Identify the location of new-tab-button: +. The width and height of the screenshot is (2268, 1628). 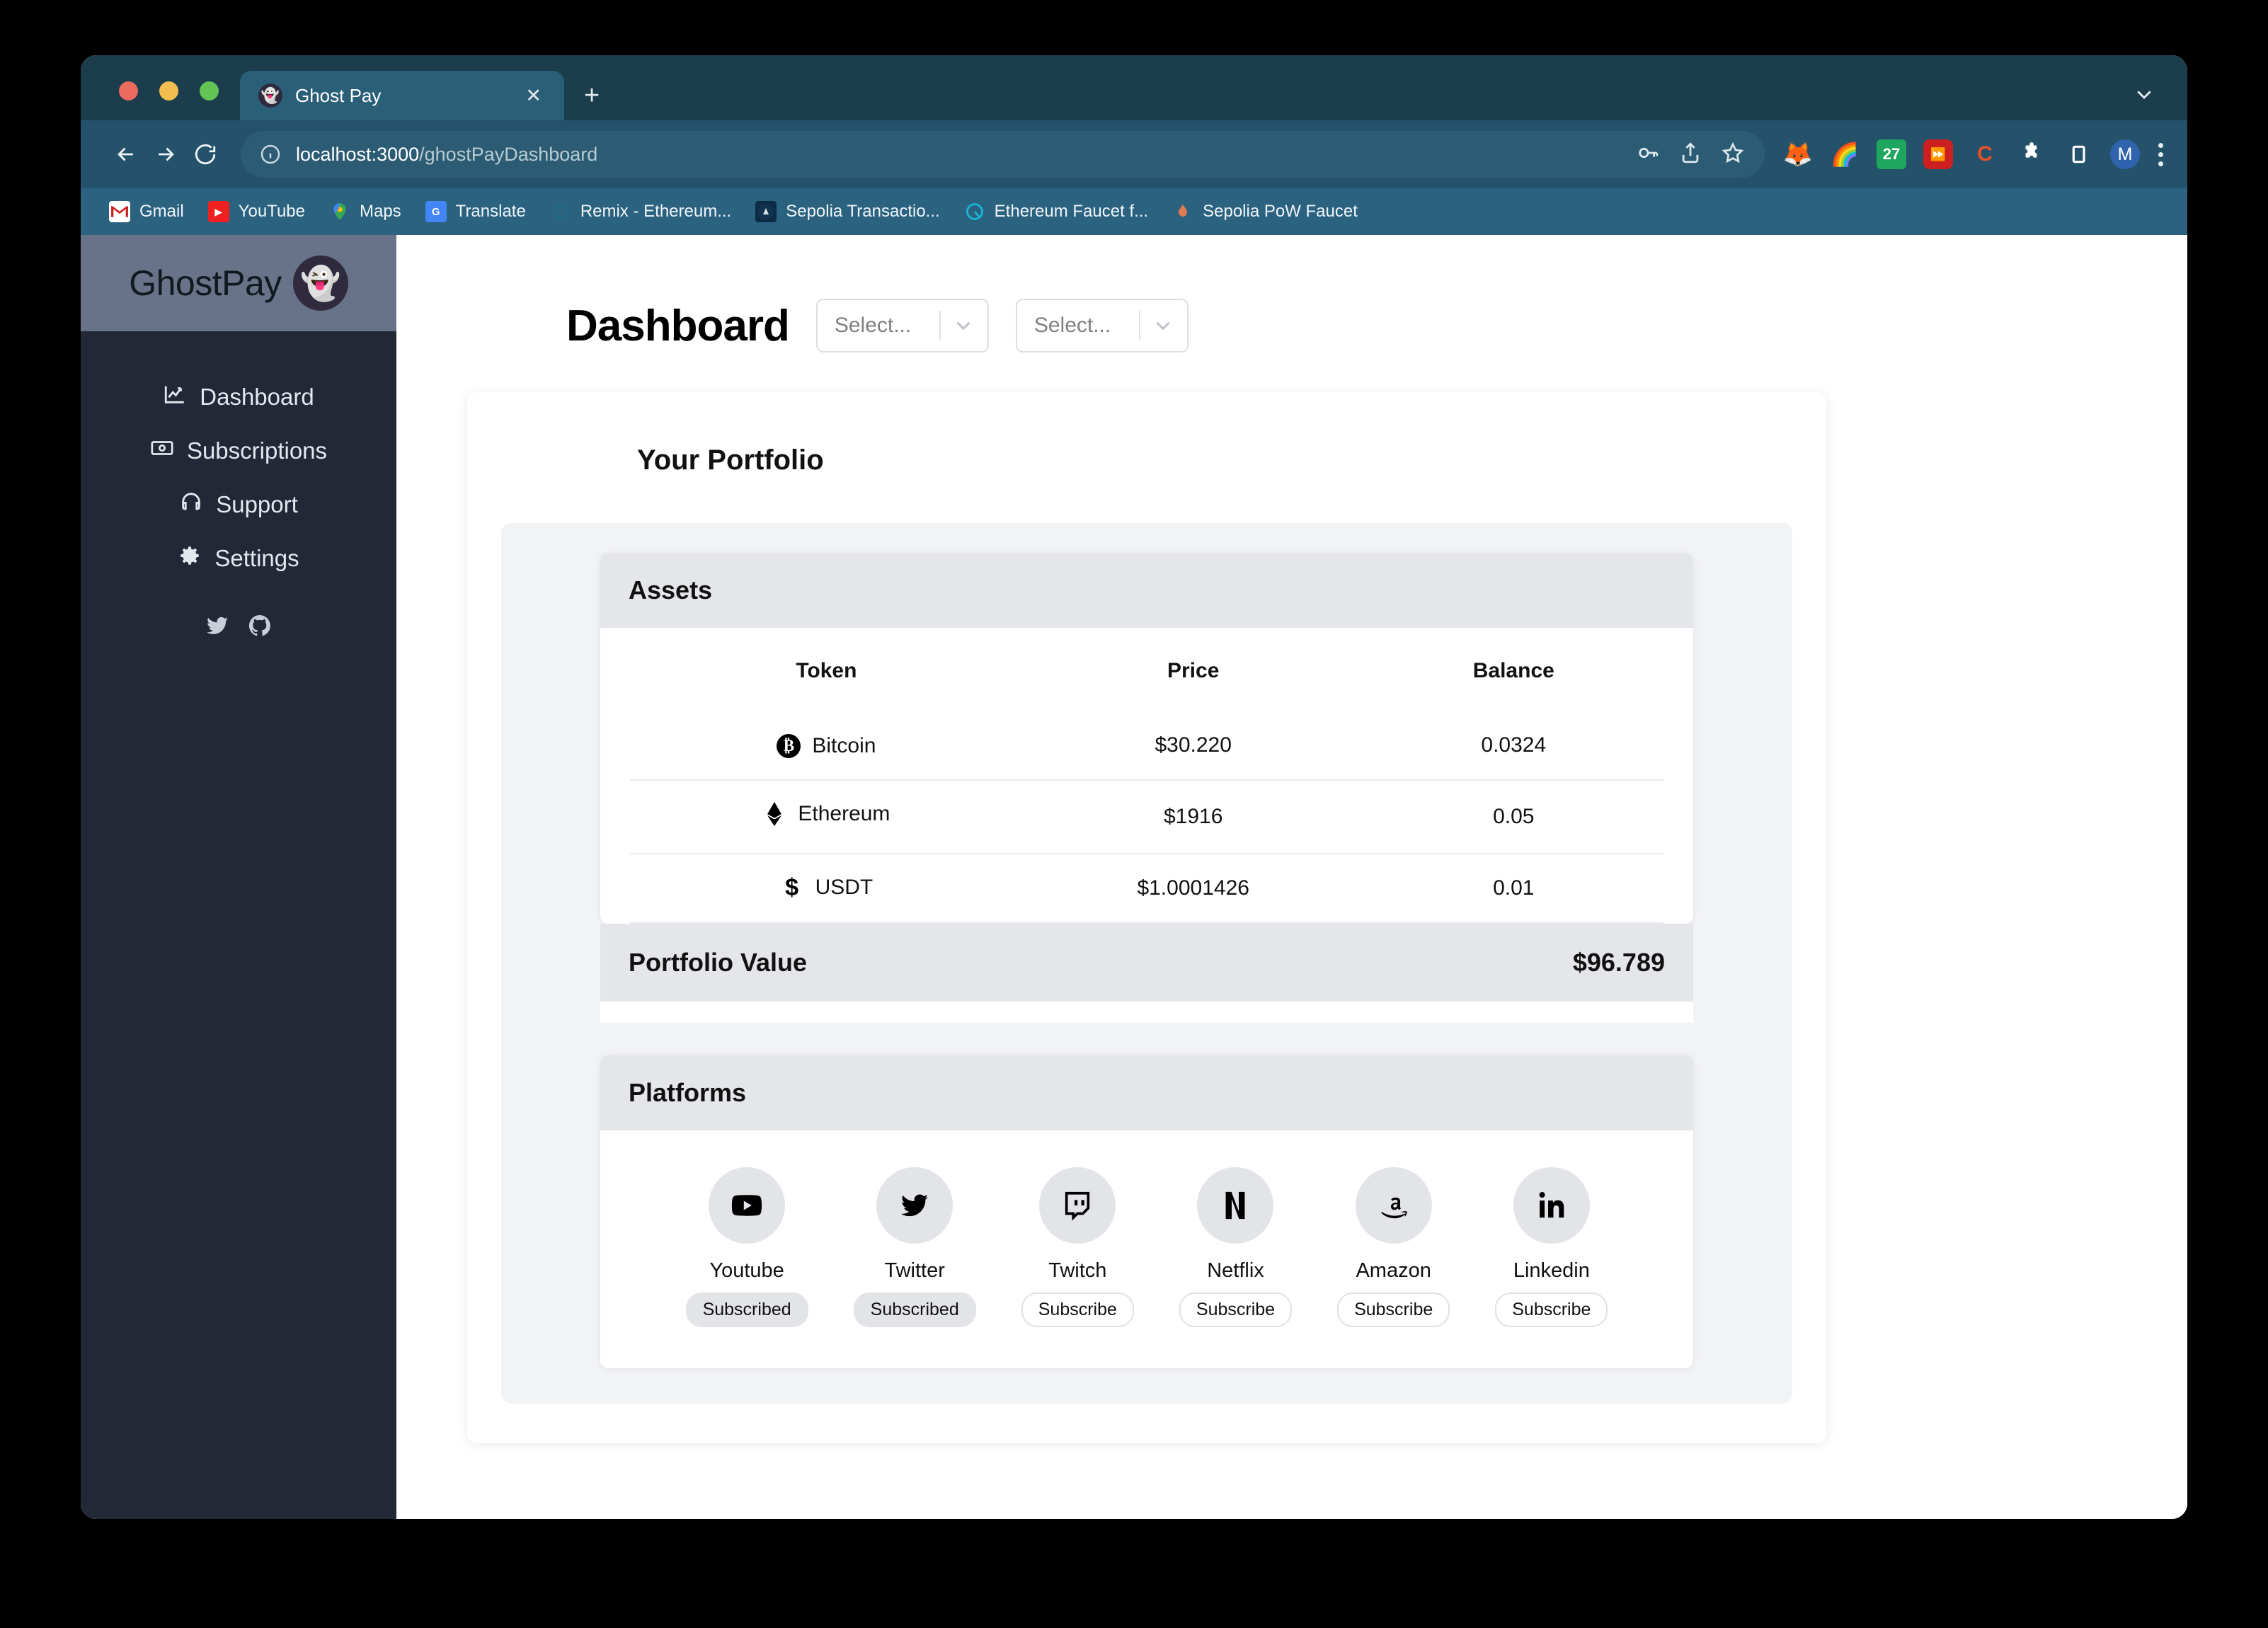
(592, 95).